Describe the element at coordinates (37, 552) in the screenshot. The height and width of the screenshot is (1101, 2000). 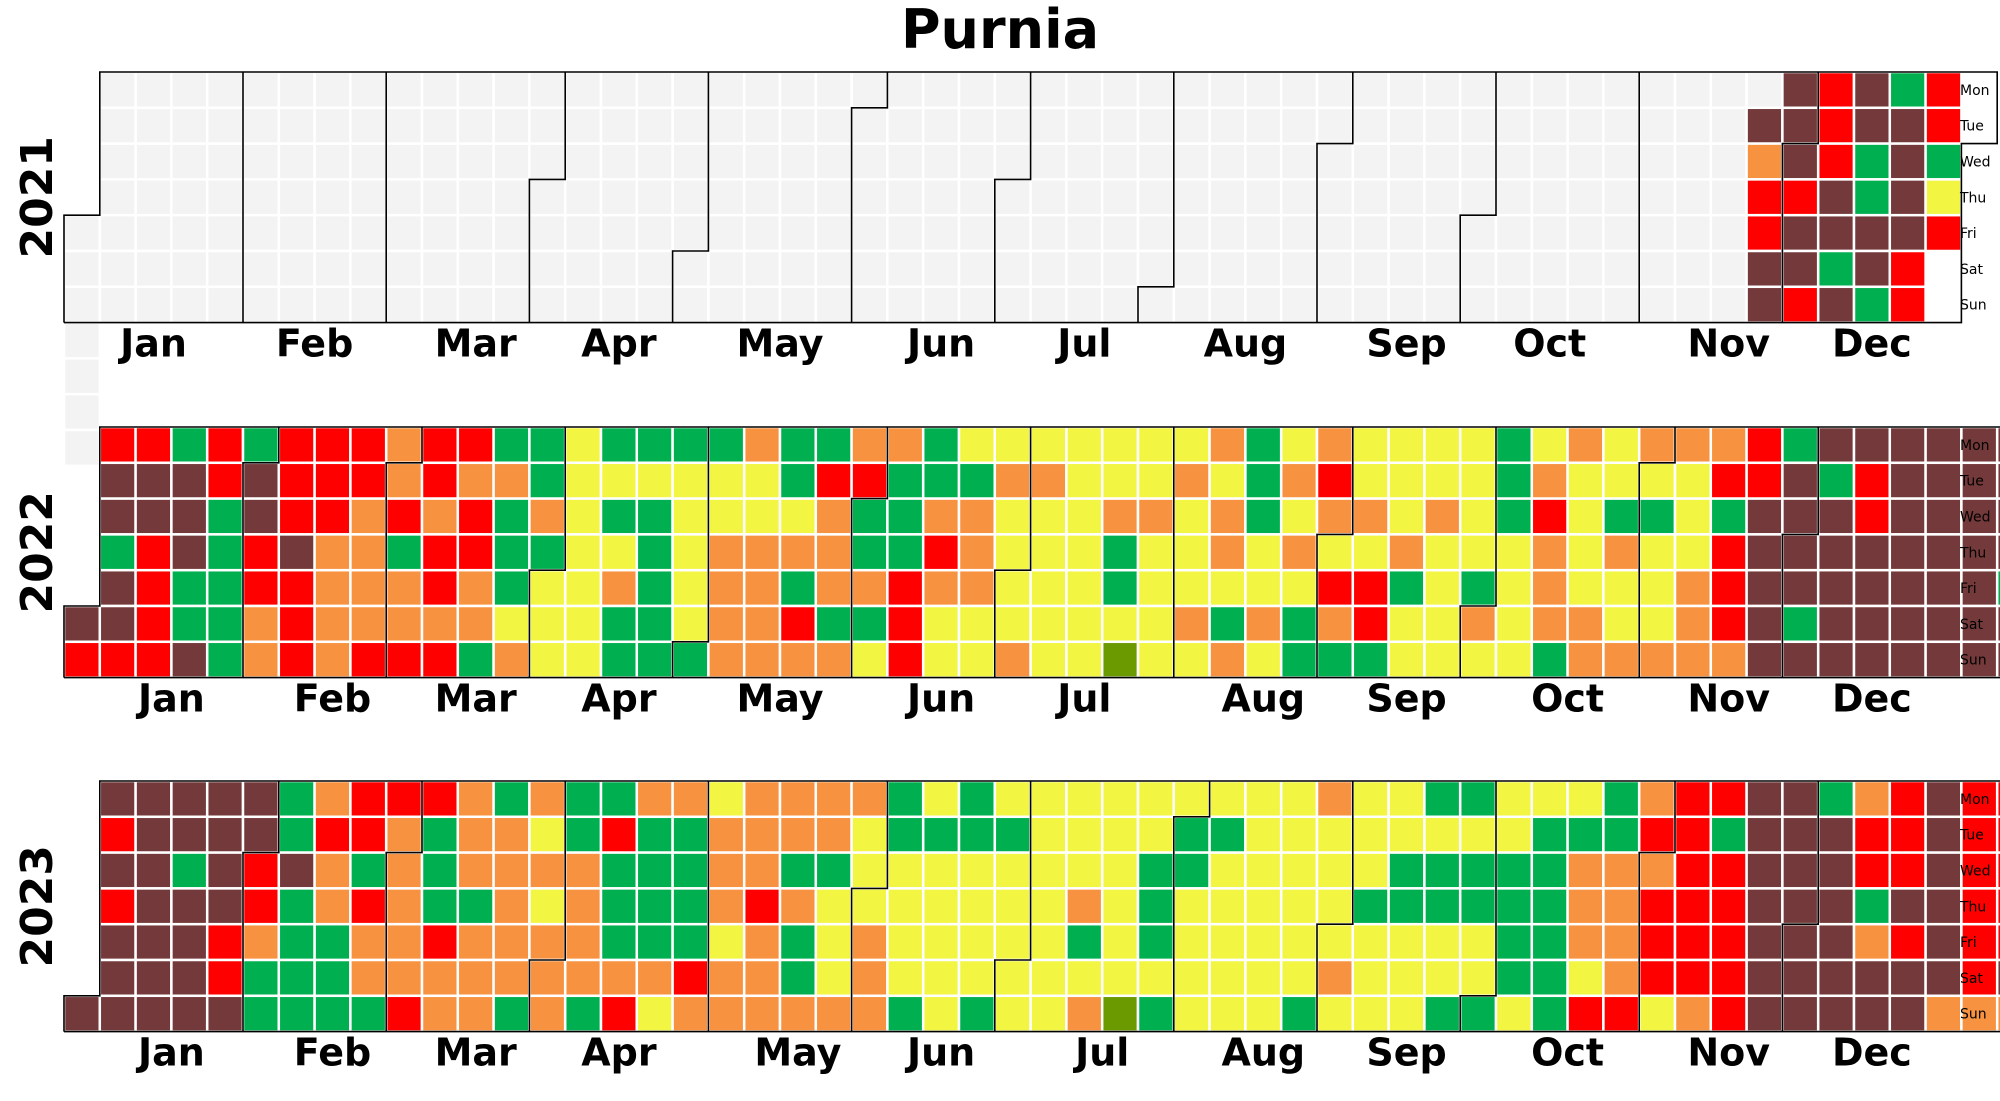
I see `year-label: 2022` at that location.